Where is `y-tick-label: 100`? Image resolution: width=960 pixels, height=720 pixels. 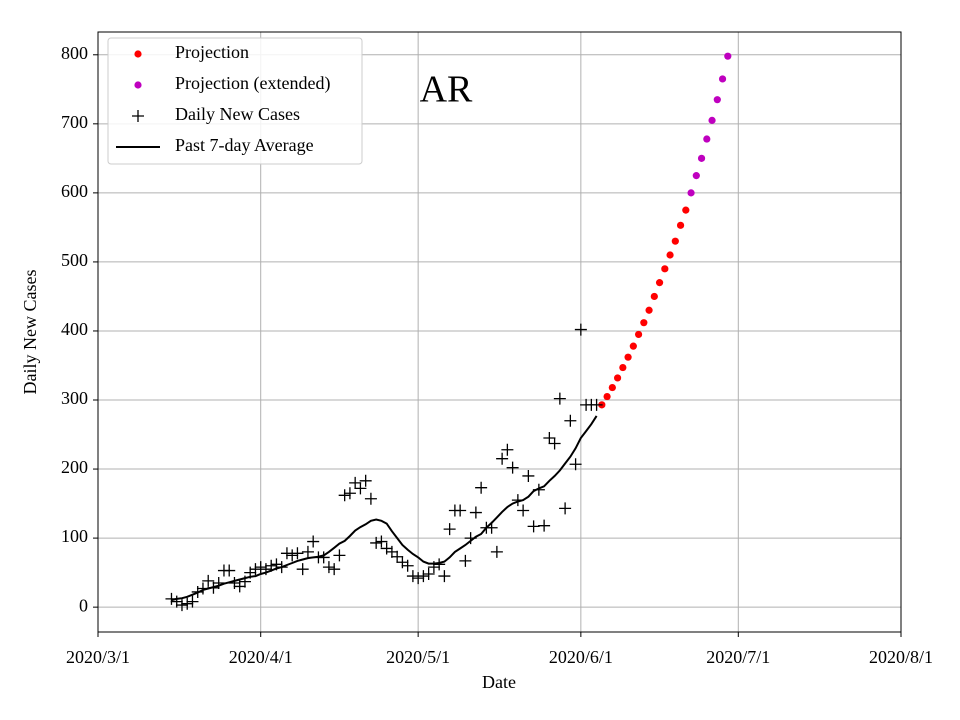
y-tick-label: 100 is located at coordinates (74, 536).